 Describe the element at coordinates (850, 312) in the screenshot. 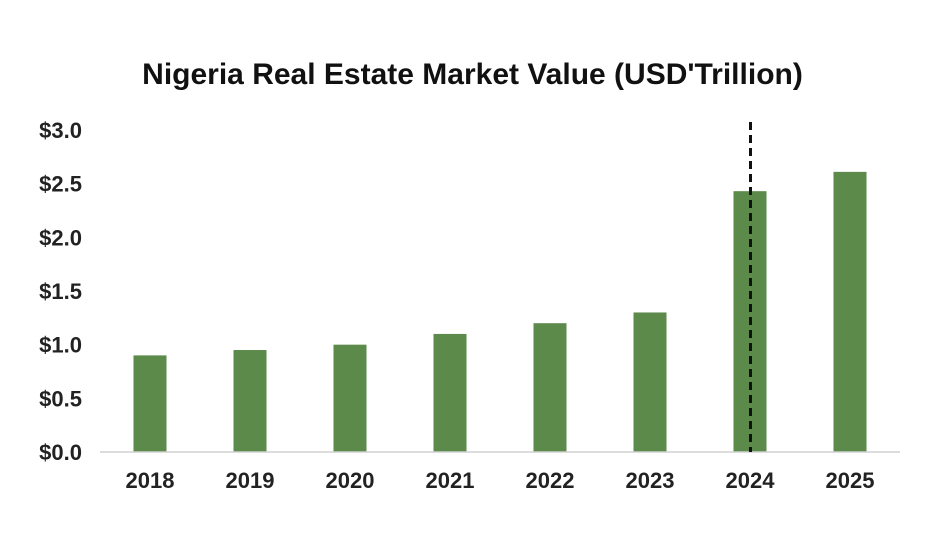

I see `bar-2025` at that location.